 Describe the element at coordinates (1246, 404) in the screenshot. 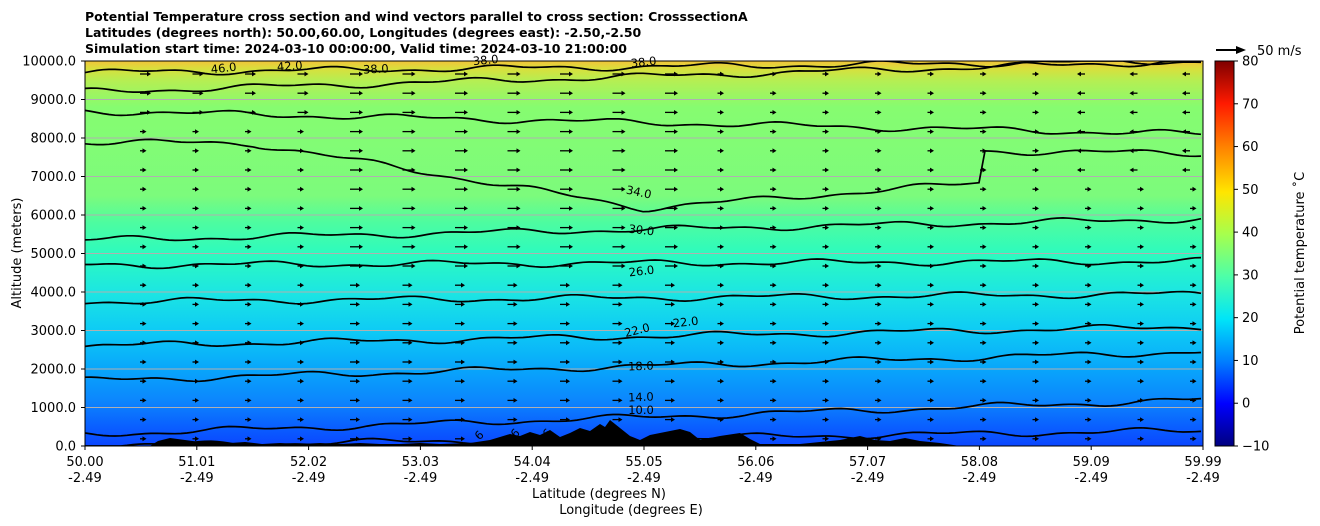

I see `colorbar-tick-label: 0` at that location.